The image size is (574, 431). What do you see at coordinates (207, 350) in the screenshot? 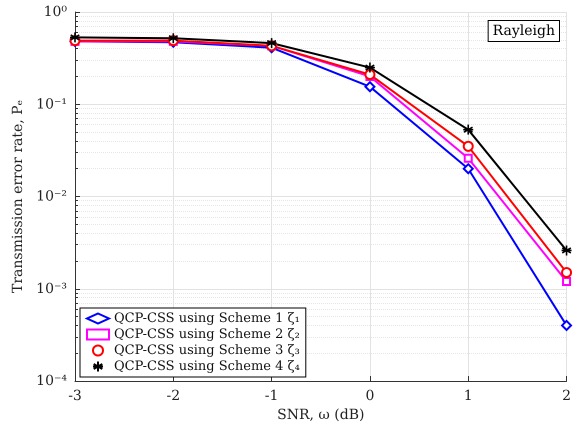
I see `legend-label: QCP-CSS using Scheme 3 ζ₃` at bounding box center [207, 350].